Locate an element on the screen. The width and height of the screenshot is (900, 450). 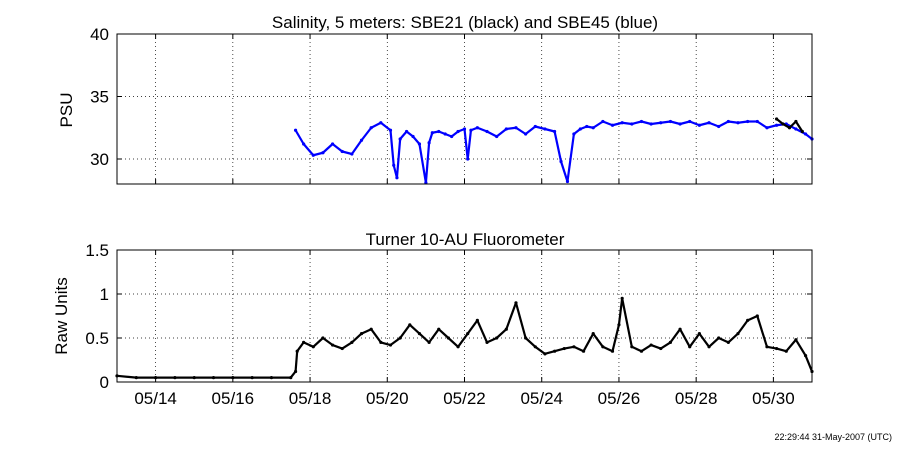
fluorometer-y-tick-label: 0 is located at coordinates (104, 382).